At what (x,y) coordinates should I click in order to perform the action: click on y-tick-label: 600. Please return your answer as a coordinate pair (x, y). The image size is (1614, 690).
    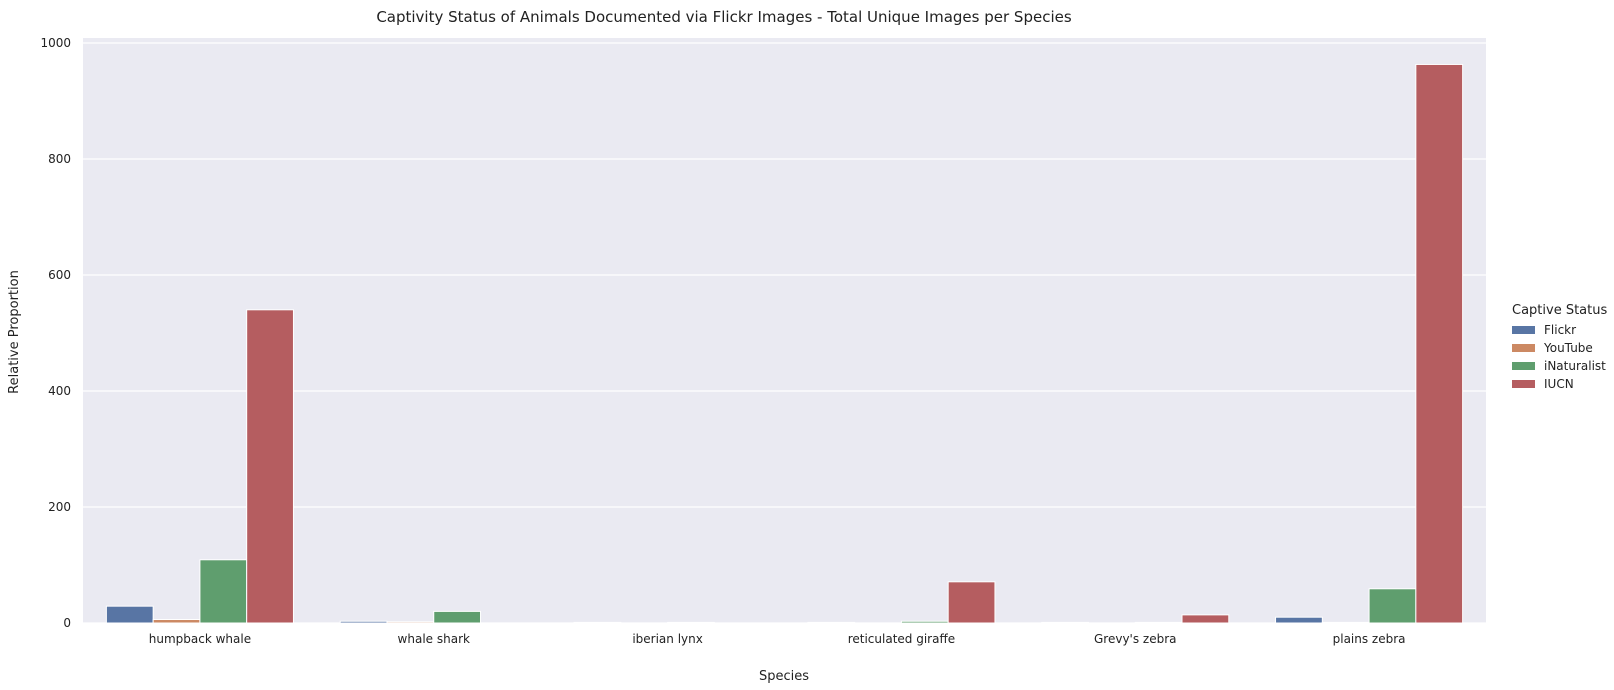
    Looking at the image, I should click on (59, 275).